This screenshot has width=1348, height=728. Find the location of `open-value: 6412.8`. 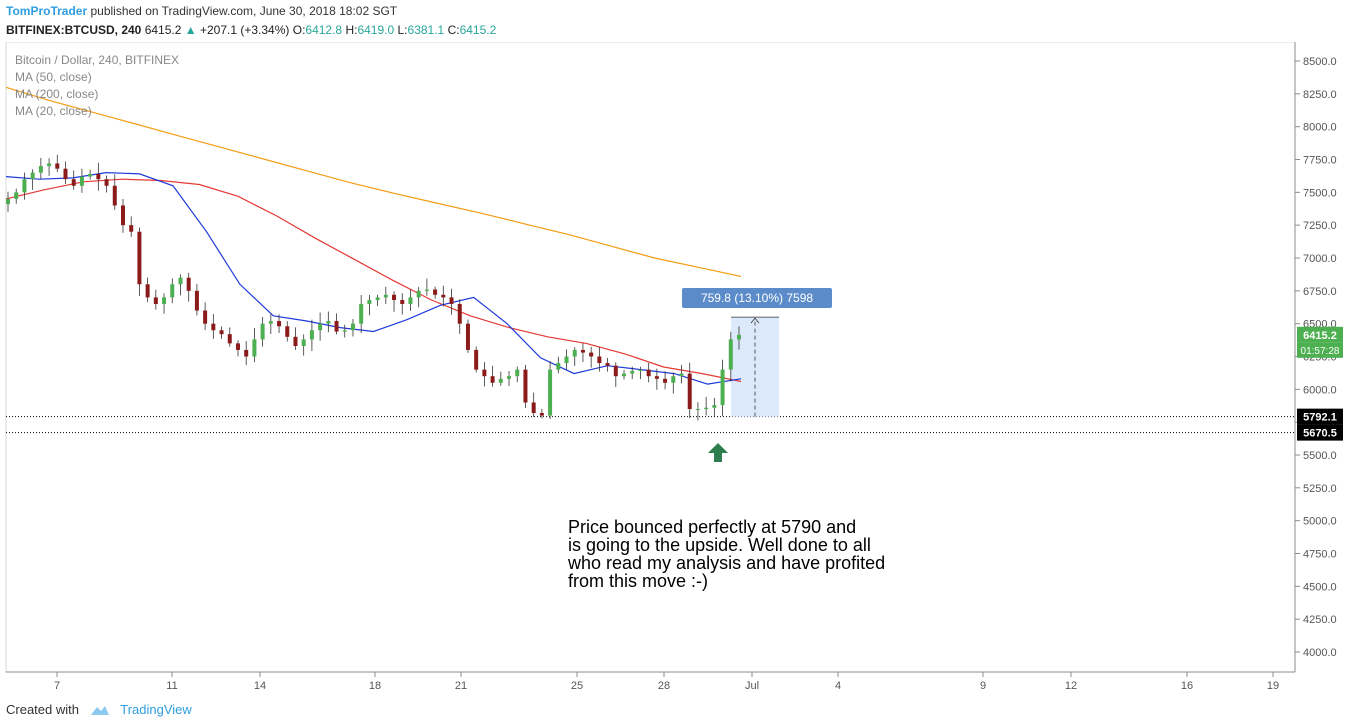

open-value: 6412.8 is located at coordinates (324, 30).